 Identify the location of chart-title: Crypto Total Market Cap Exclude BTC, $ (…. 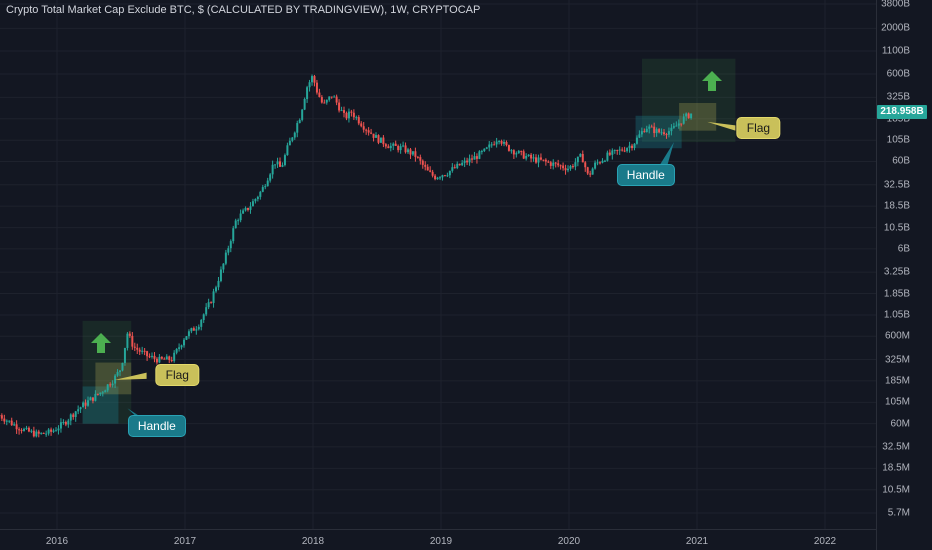
(243, 10).